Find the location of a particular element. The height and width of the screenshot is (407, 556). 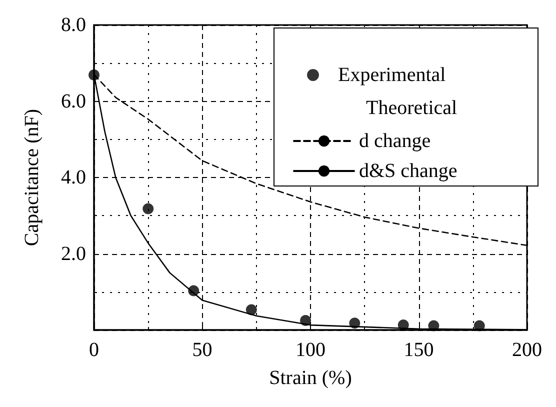

x-tick-label: 0 is located at coordinates (94, 350).